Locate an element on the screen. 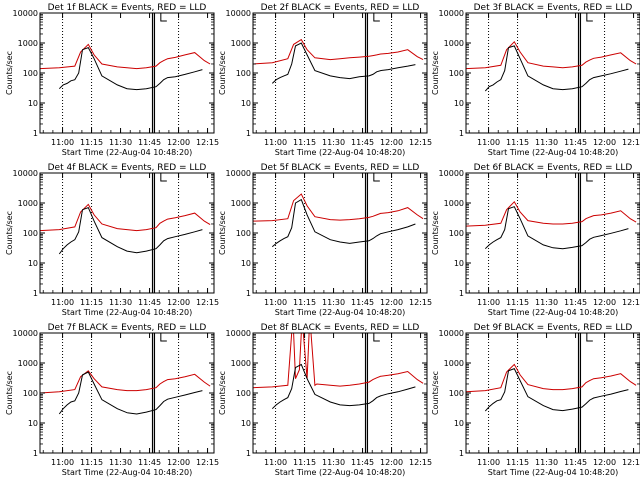  panel-title: Det 4f BLACK = Events, RED = LLD is located at coordinates (127, 168).